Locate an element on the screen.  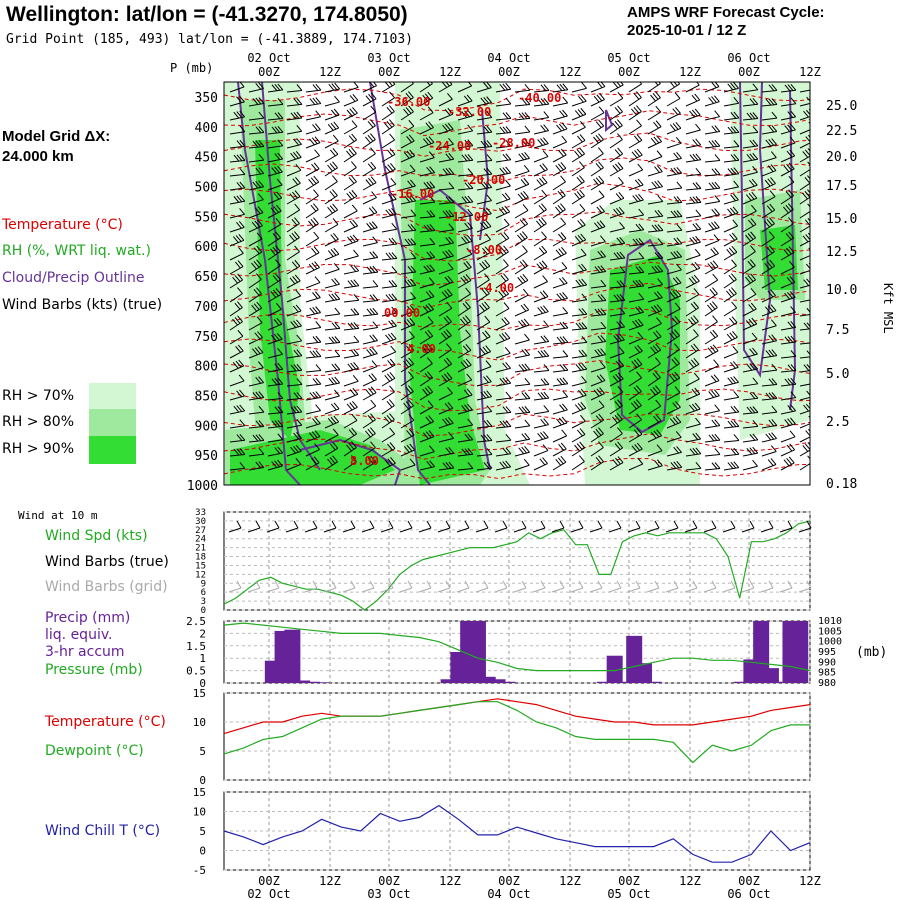
date-label-bottom: 02 Oct is located at coordinates (268, 893).